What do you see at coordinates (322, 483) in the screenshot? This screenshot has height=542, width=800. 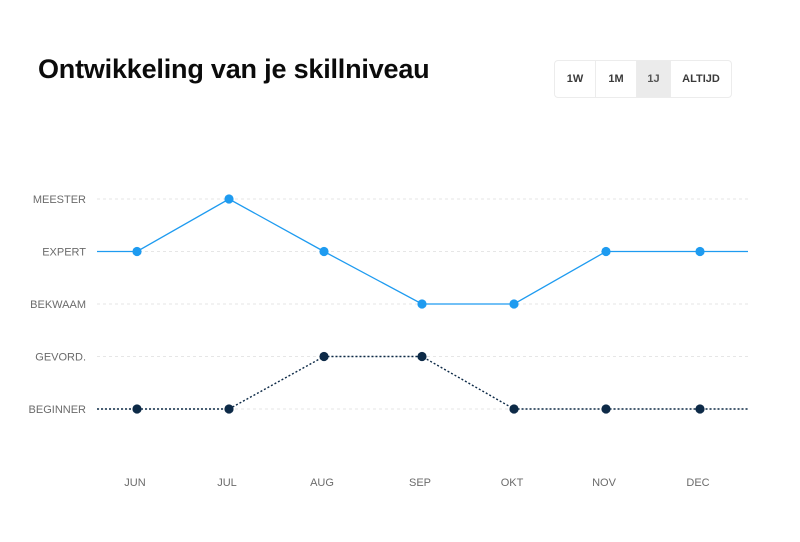 I see `x-tick-label: AUG` at bounding box center [322, 483].